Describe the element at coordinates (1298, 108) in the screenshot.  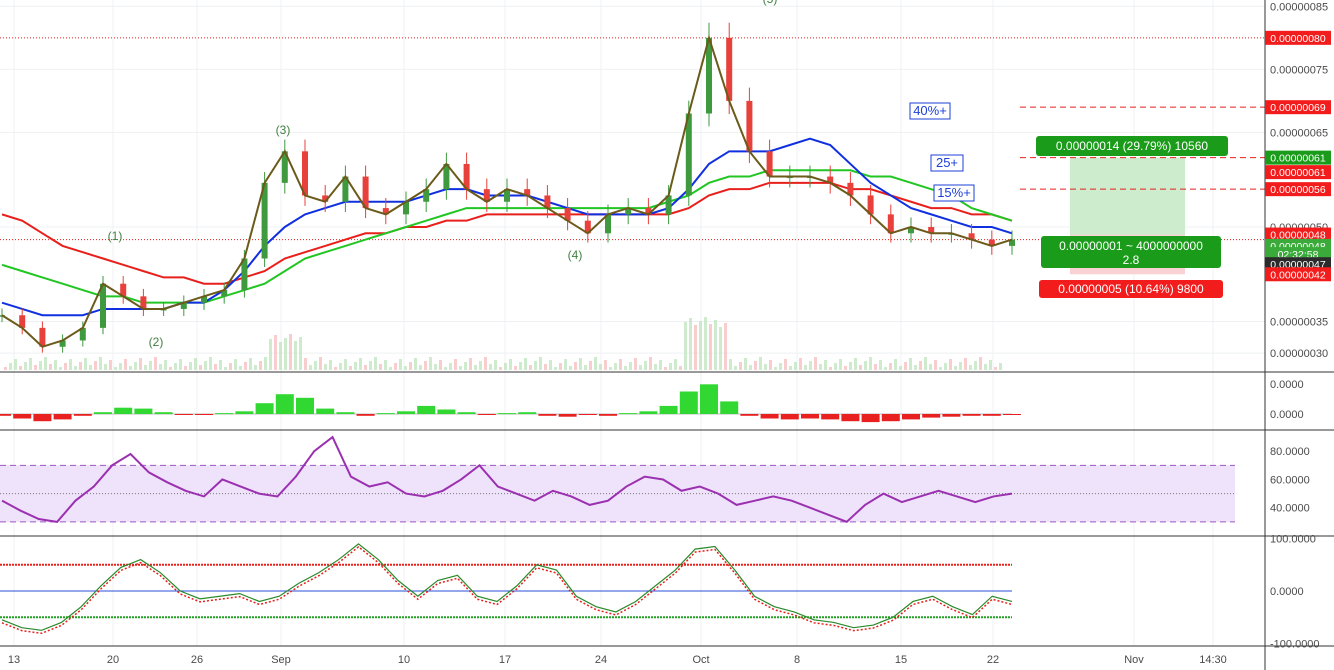
I see `price-tag-label: 0.00000069` at that location.